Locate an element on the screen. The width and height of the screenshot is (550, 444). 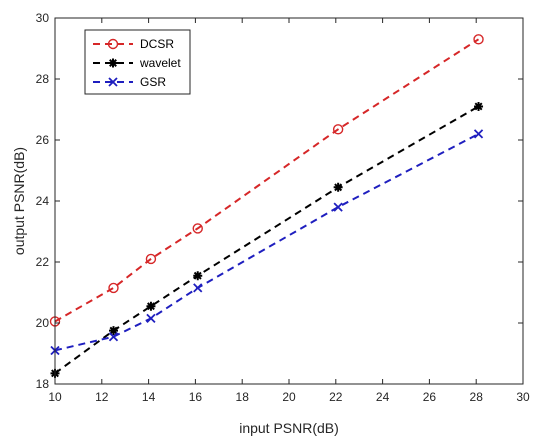
legend-box is located at coordinates (137, 62).